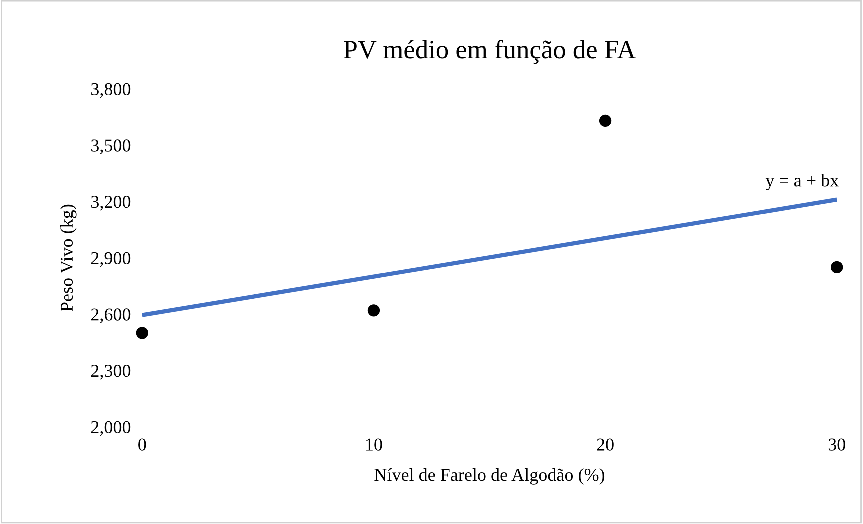 The width and height of the screenshot is (863, 524). Describe the element at coordinates (111, 372) in the screenshot. I see `y-tick-label: 2,300` at that location.